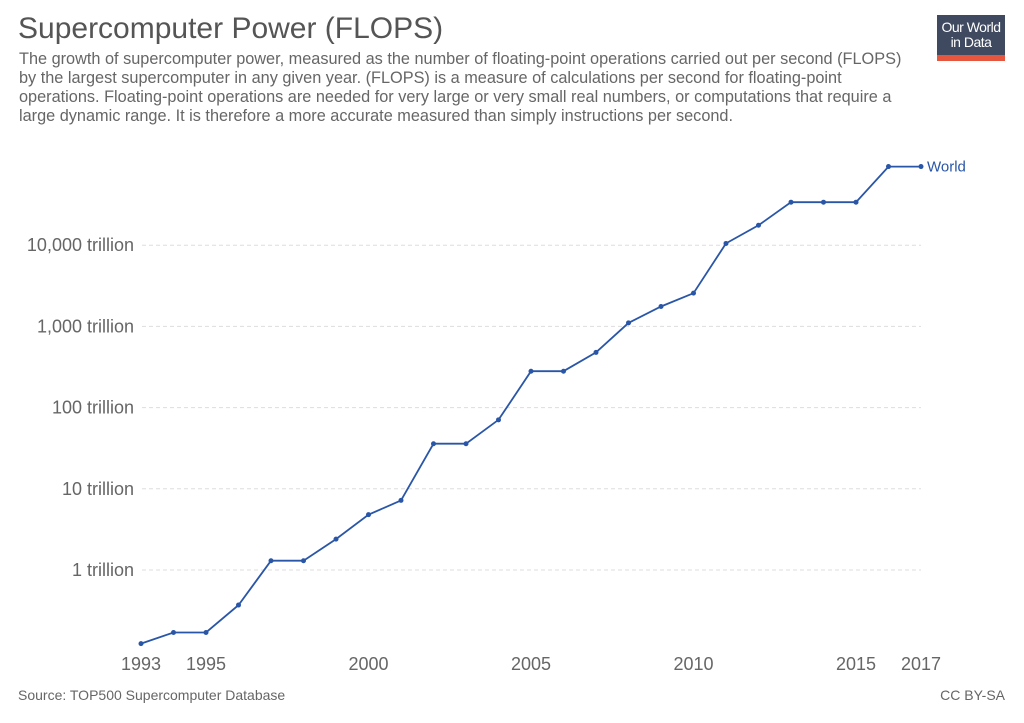 The image size is (1024, 723). Describe the element at coordinates (368, 664) in the screenshot. I see `x-tick-label: 2000` at that location.